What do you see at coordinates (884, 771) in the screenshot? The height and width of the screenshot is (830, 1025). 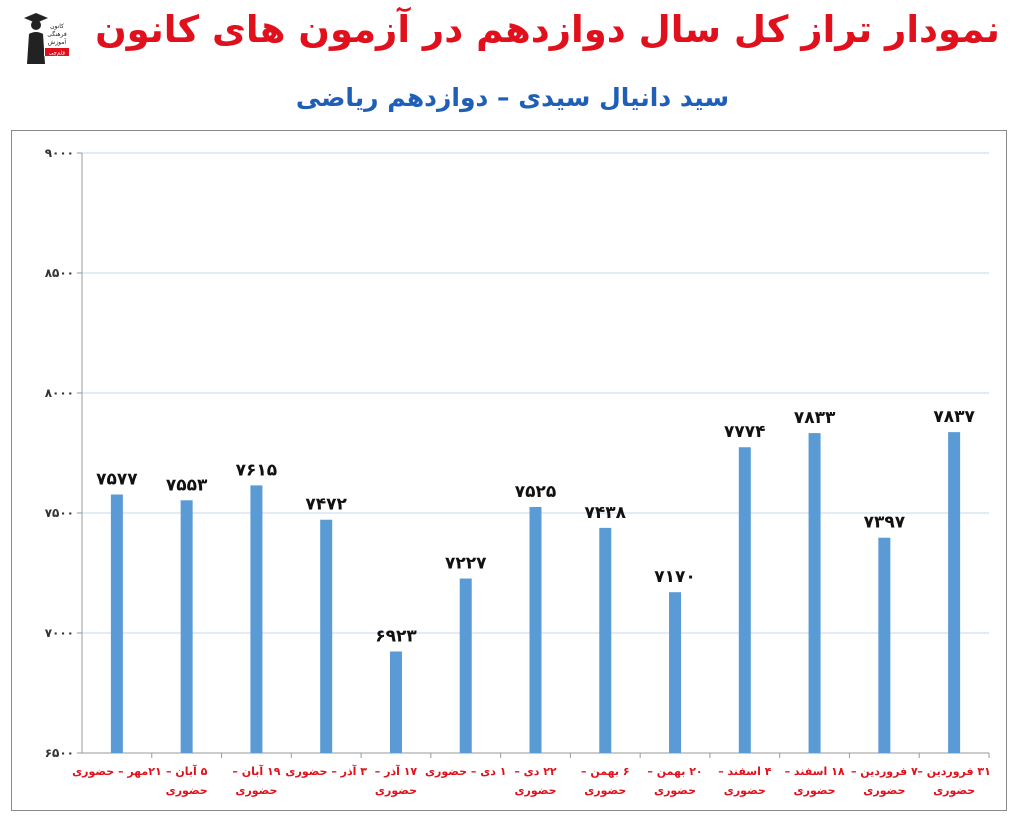 I see `x-tick-label: ۷ فروردین –` at bounding box center [884, 771].